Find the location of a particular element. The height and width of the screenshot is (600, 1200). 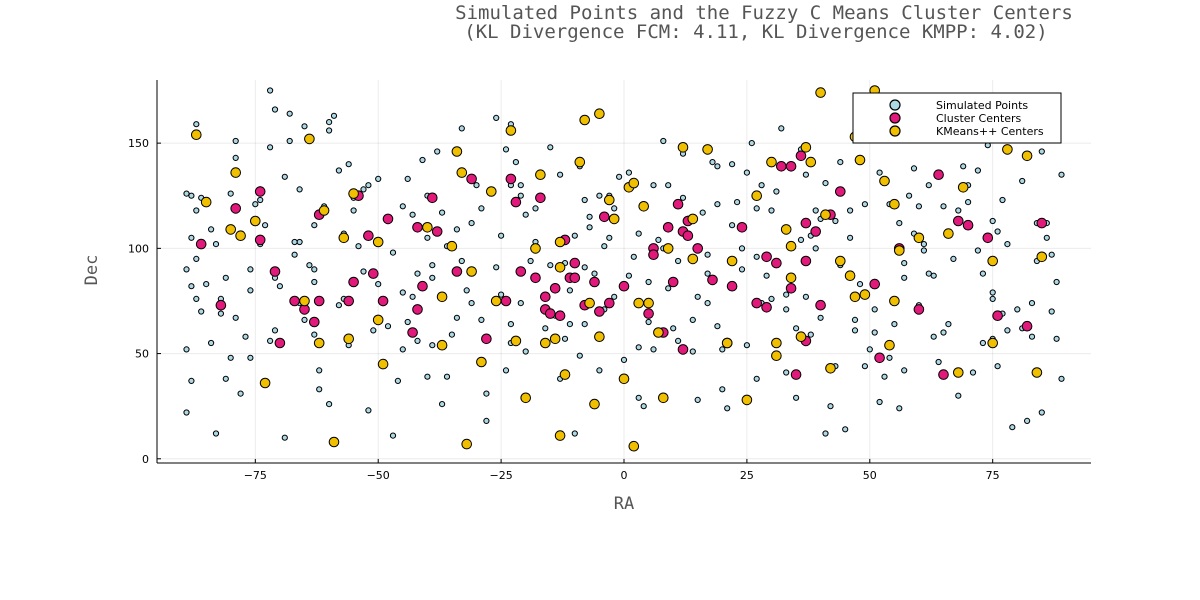

legend-marker-cluster-centers is located at coordinates (895, 118).